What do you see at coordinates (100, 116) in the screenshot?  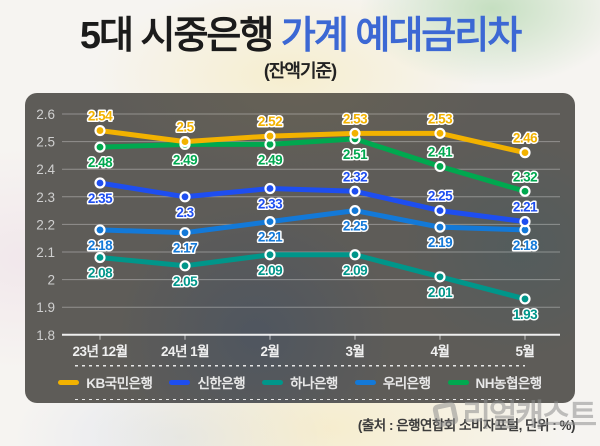 I see `svg-text: 2.54` at bounding box center [100, 116].